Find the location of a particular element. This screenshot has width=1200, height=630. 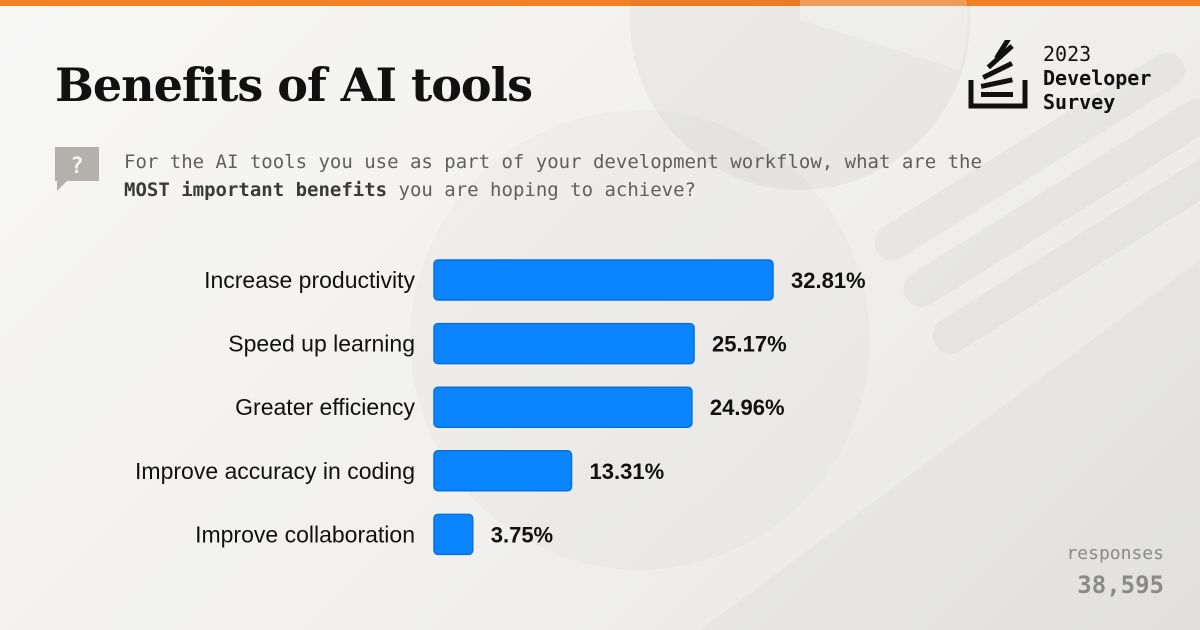

survey-brand: 2023 Developer Survey is located at coordinates (1097, 78).